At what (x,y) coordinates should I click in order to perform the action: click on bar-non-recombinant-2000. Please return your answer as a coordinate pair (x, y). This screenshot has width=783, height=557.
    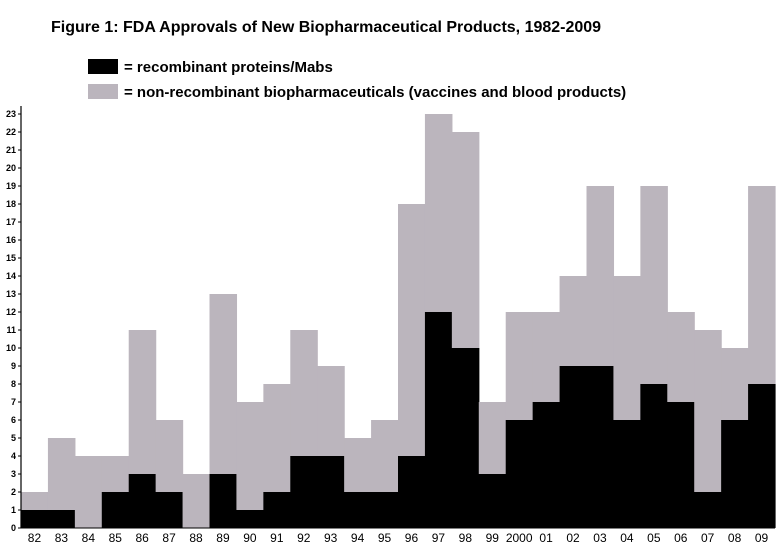
    Looking at the image, I should click on (519, 366).